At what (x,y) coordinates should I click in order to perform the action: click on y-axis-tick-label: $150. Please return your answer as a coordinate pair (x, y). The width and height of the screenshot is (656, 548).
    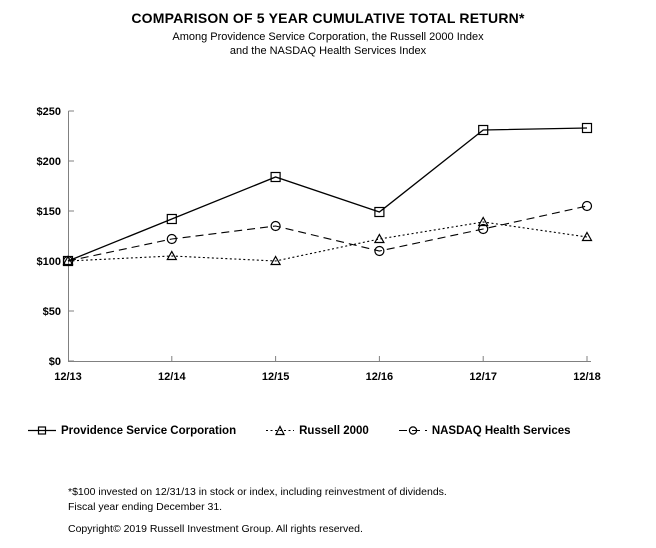
    Looking at the image, I should click on (49, 212).